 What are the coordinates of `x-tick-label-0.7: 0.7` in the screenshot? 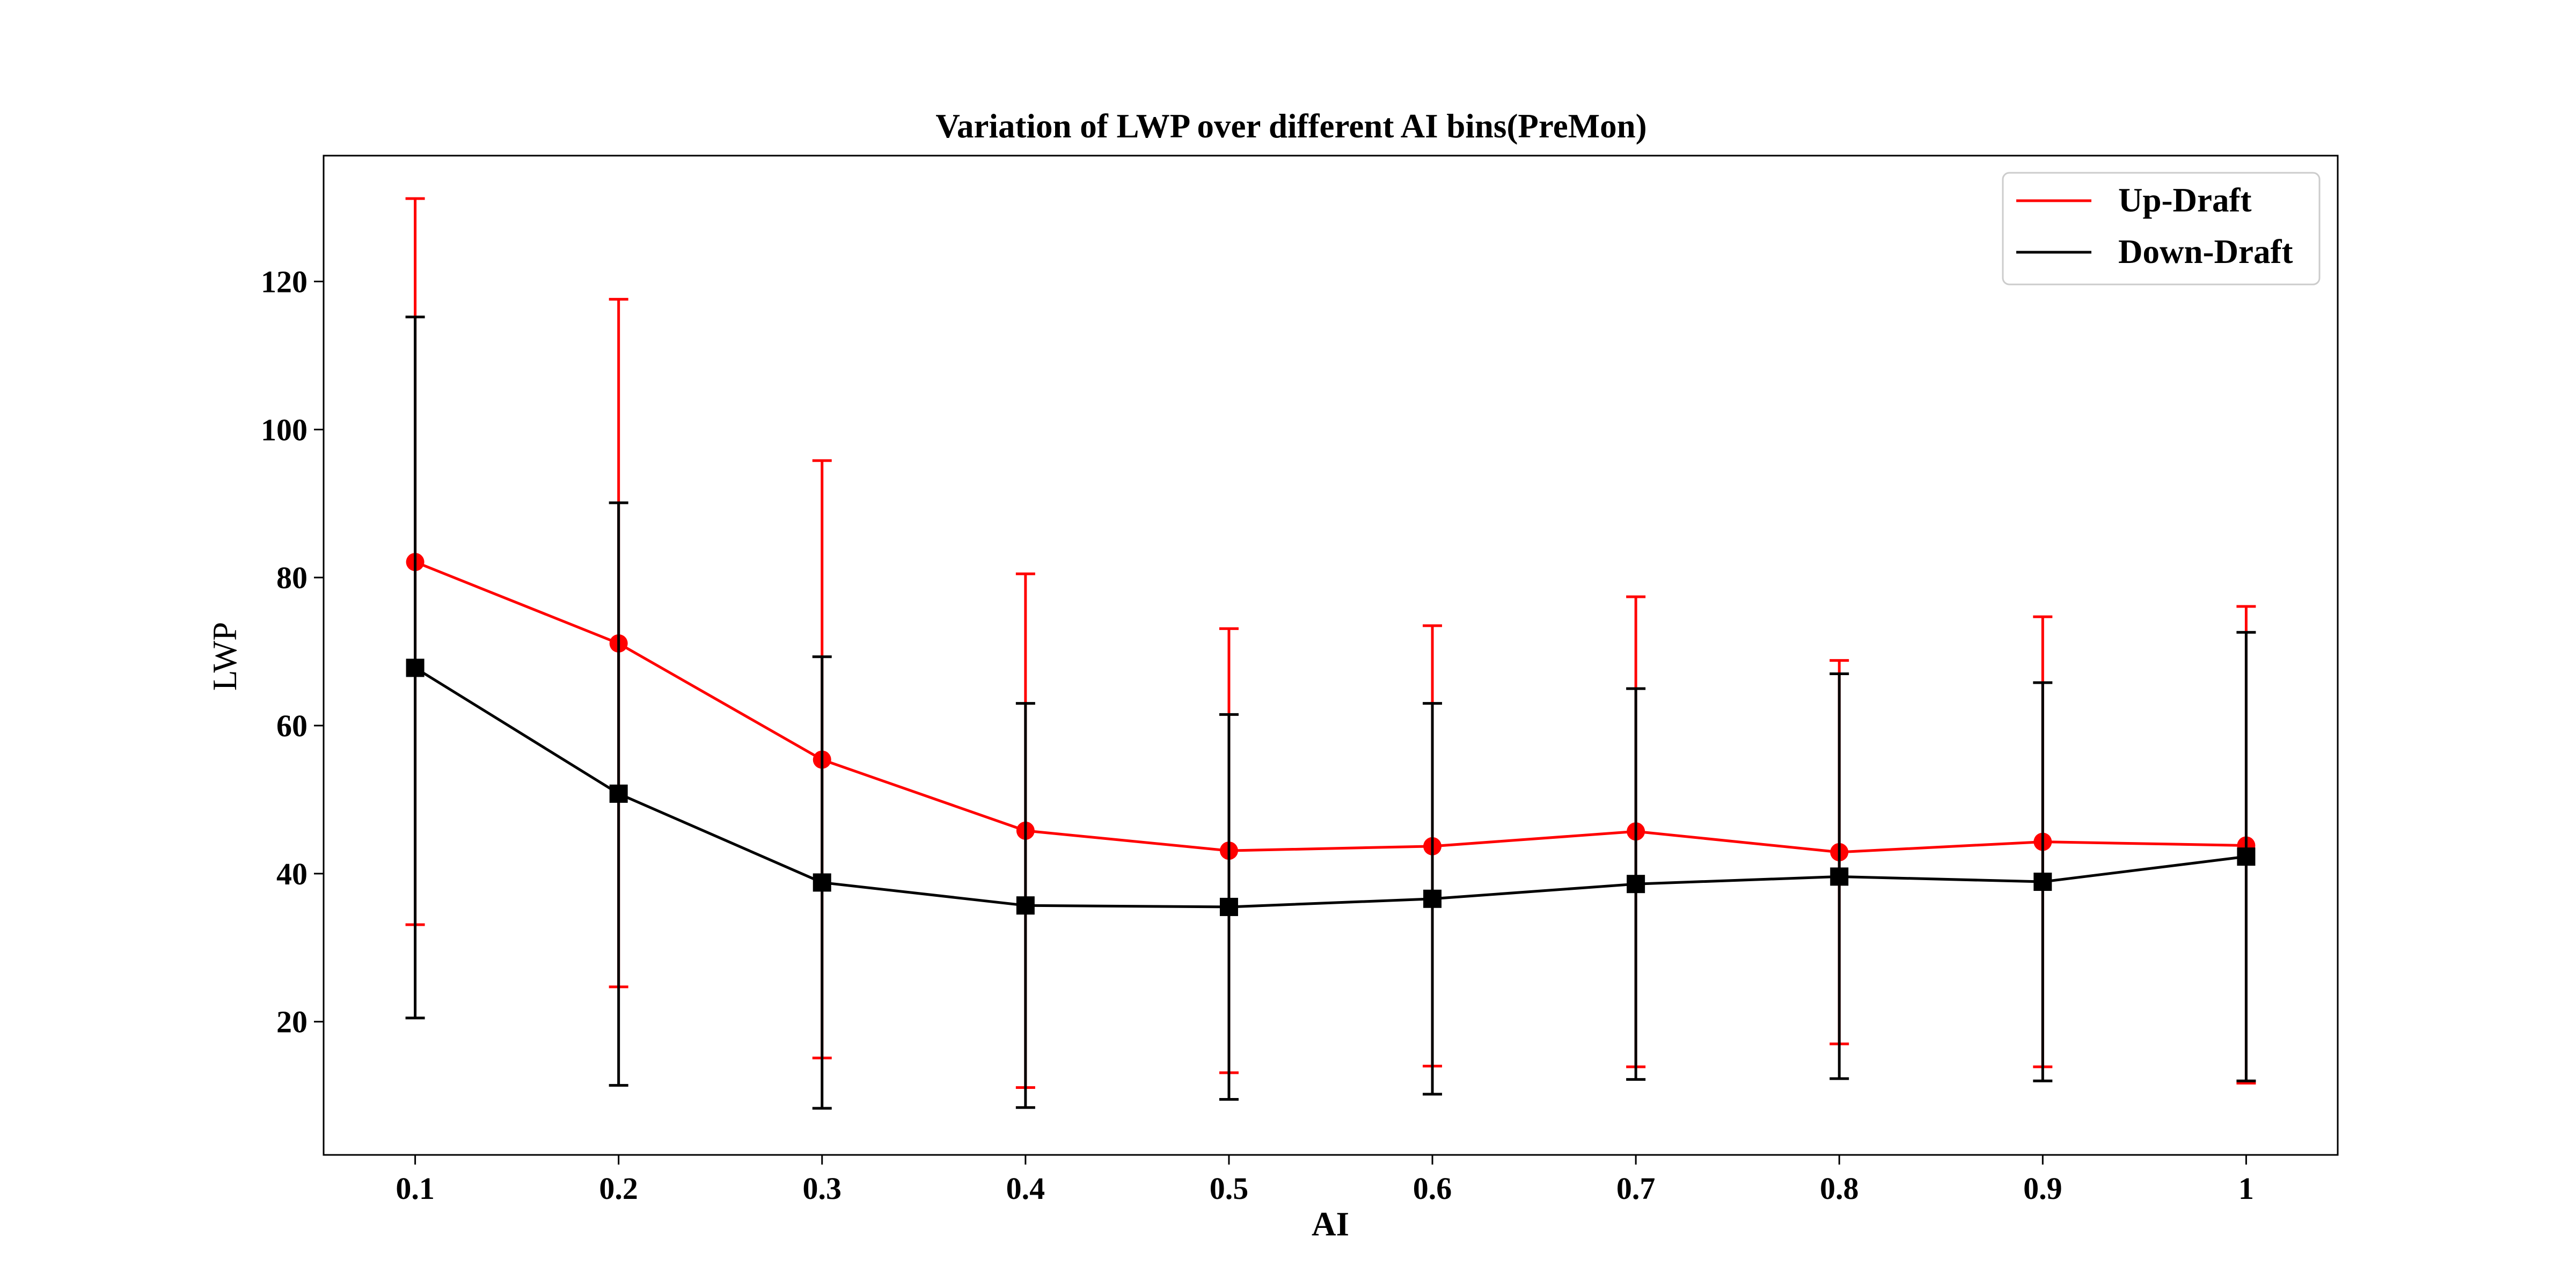 It's located at (1636, 1188).